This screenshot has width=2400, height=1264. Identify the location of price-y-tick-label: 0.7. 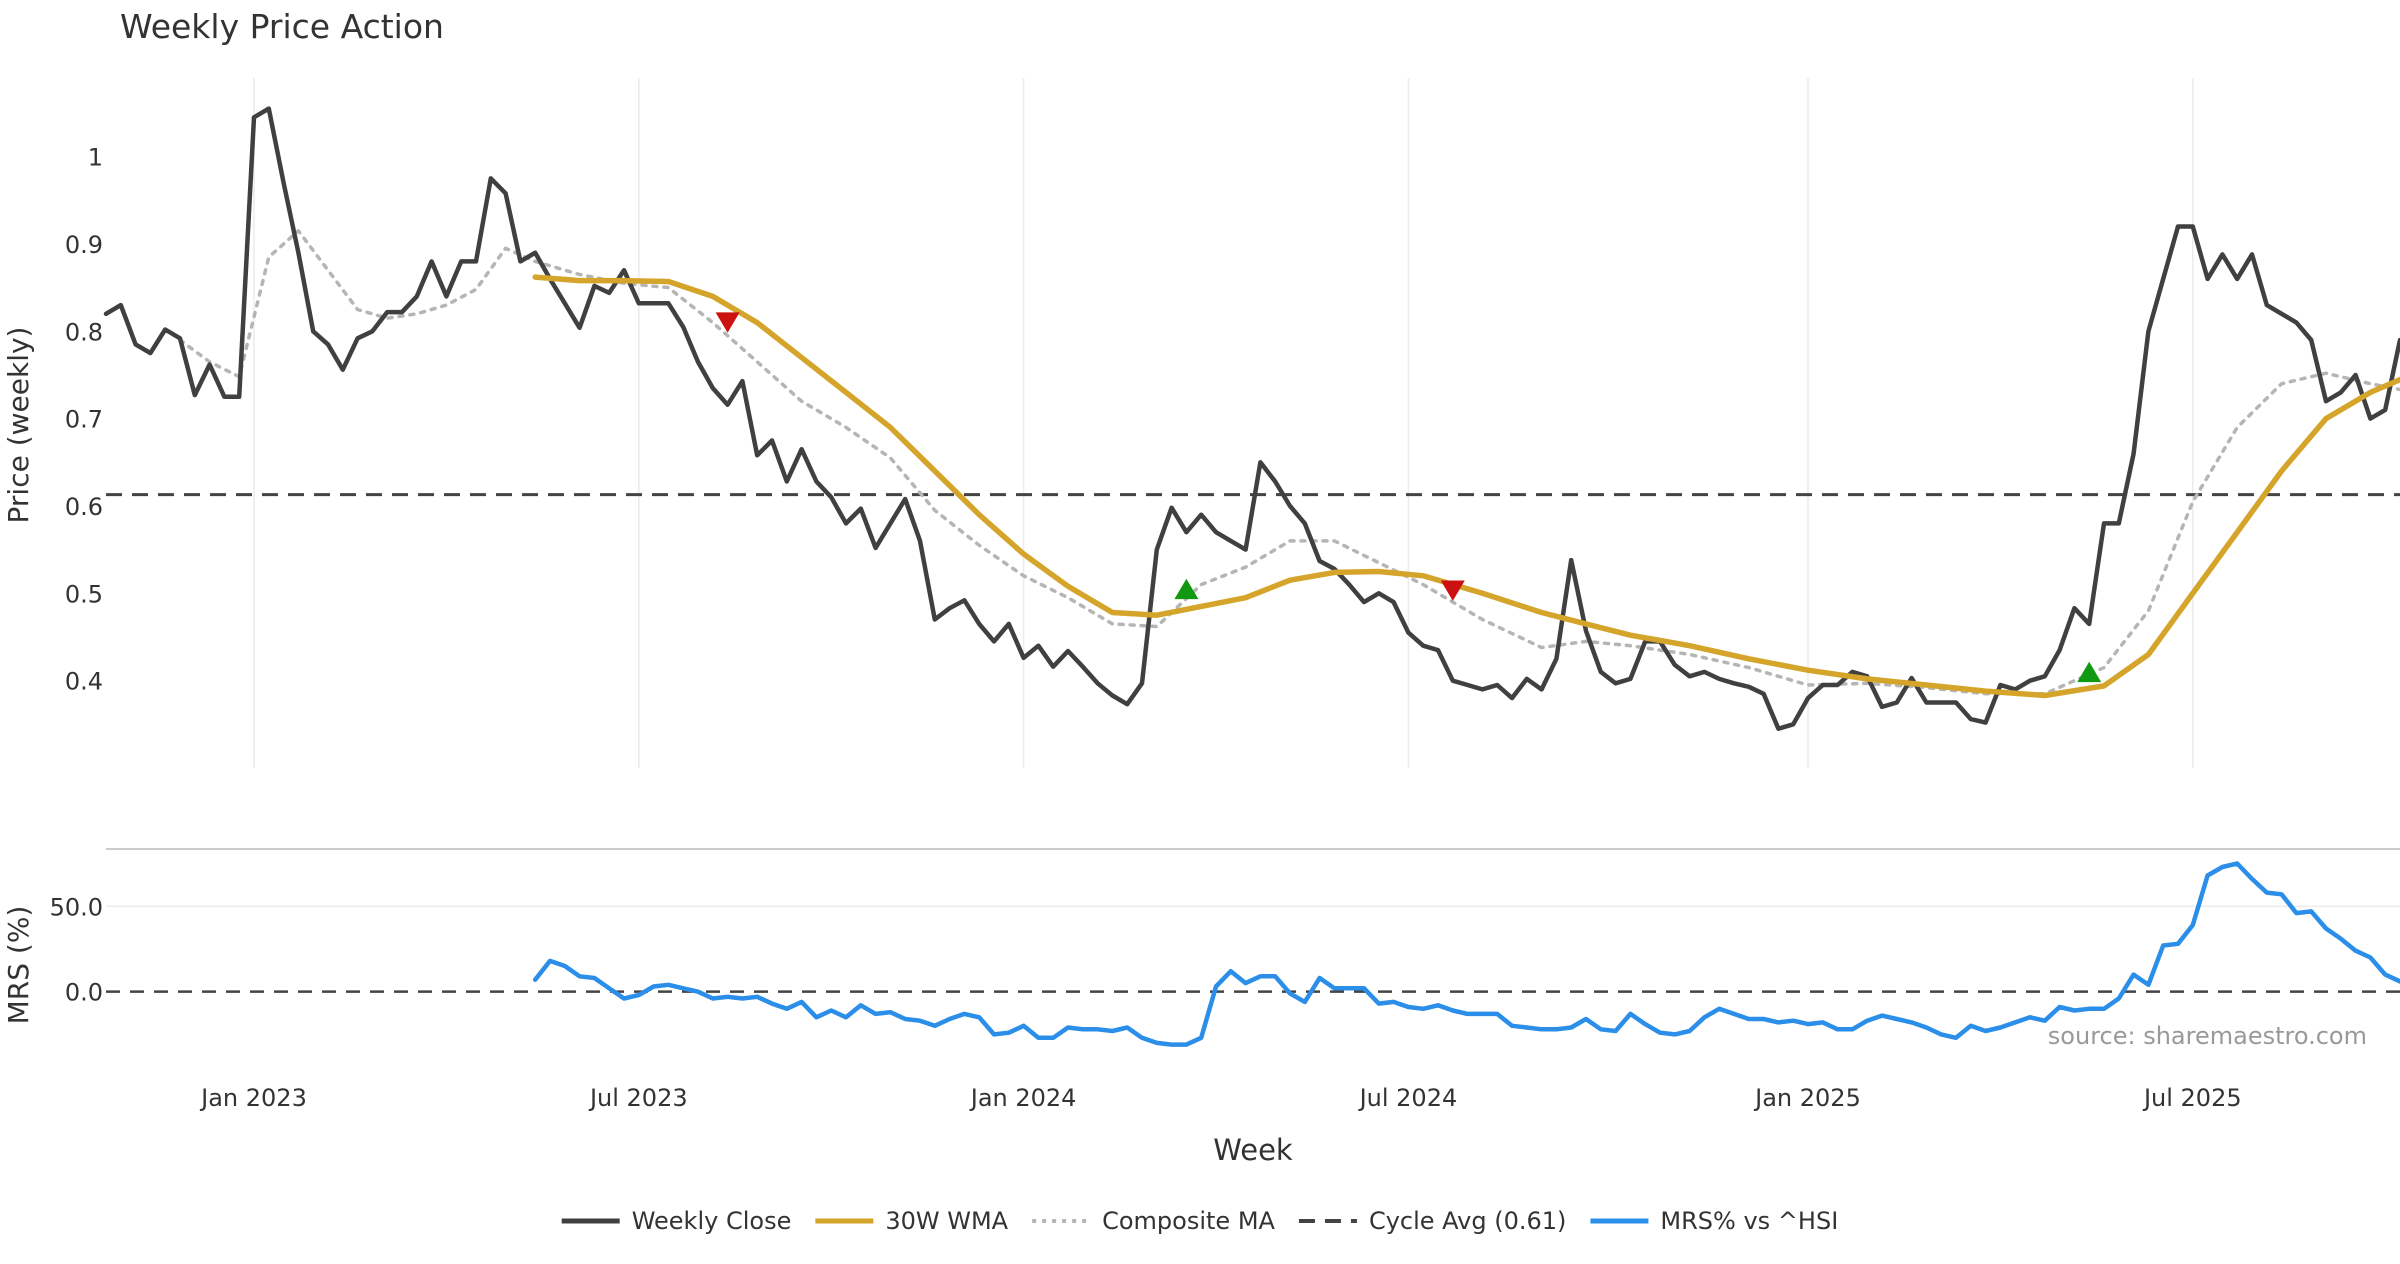
(84, 420).